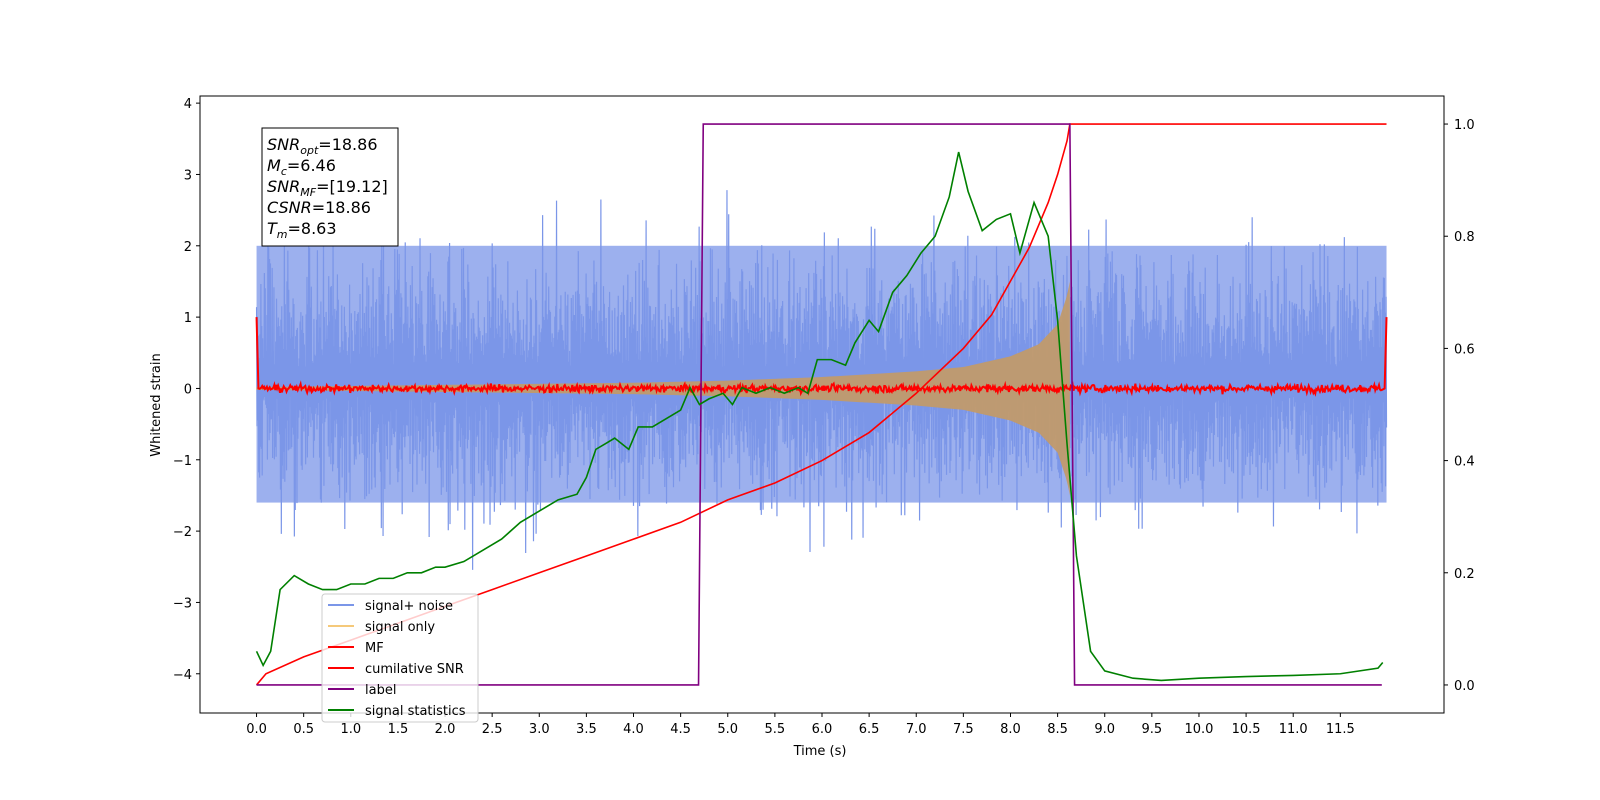  I want to click on stats-line: SNRopt=18.86, so click(322, 146).